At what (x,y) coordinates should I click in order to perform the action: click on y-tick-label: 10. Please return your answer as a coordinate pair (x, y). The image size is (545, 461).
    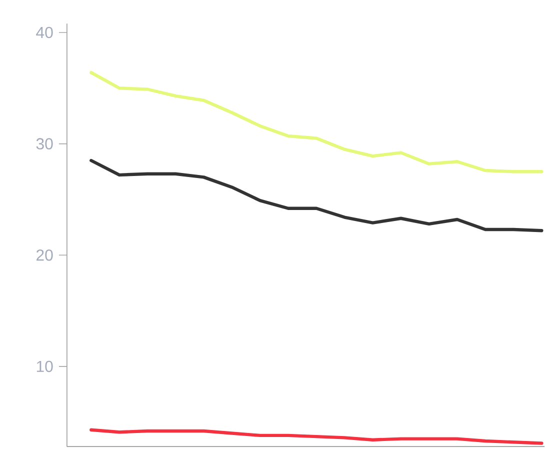
    Looking at the image, I should click on (44, 366).